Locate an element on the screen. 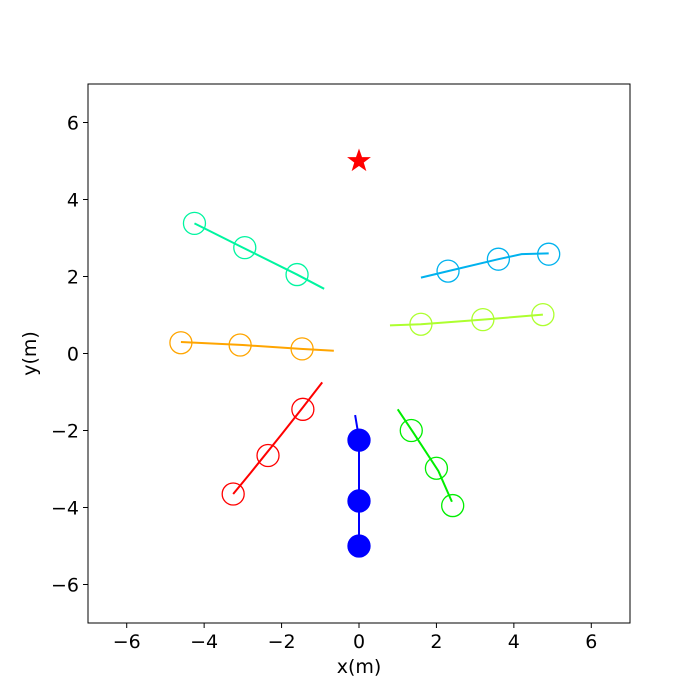 The width and height of the screenshot is (700, 700). y-tick-label: −6 is located at coordinates (65, 586).